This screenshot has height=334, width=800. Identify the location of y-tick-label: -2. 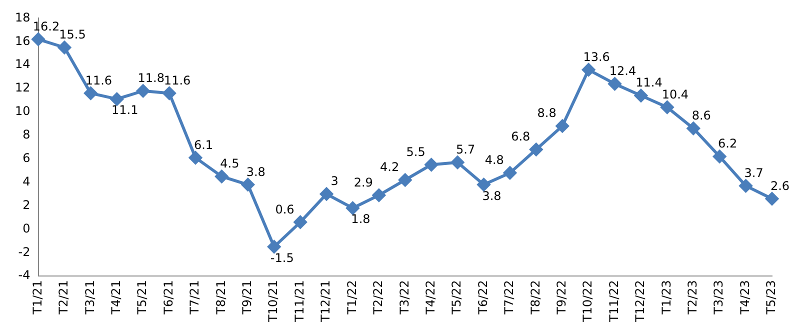
(24, 251).